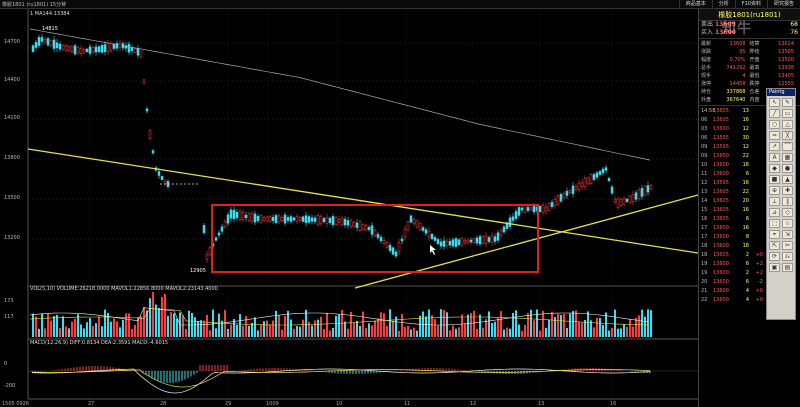 Image resolution: width=800 pixels, height=407 pixels. Describe the element at coordinates (723, 4) in the screenshot. I see `title-button-analysis: 分析` at that location.